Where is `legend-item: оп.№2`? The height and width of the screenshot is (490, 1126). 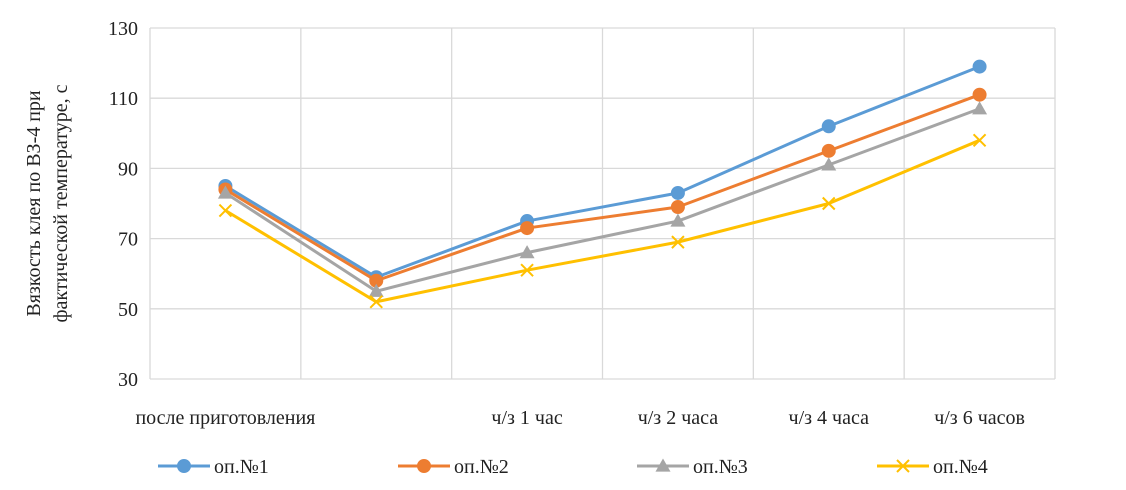 legend-item: оп.№2 is located at coordinates (453, 467).